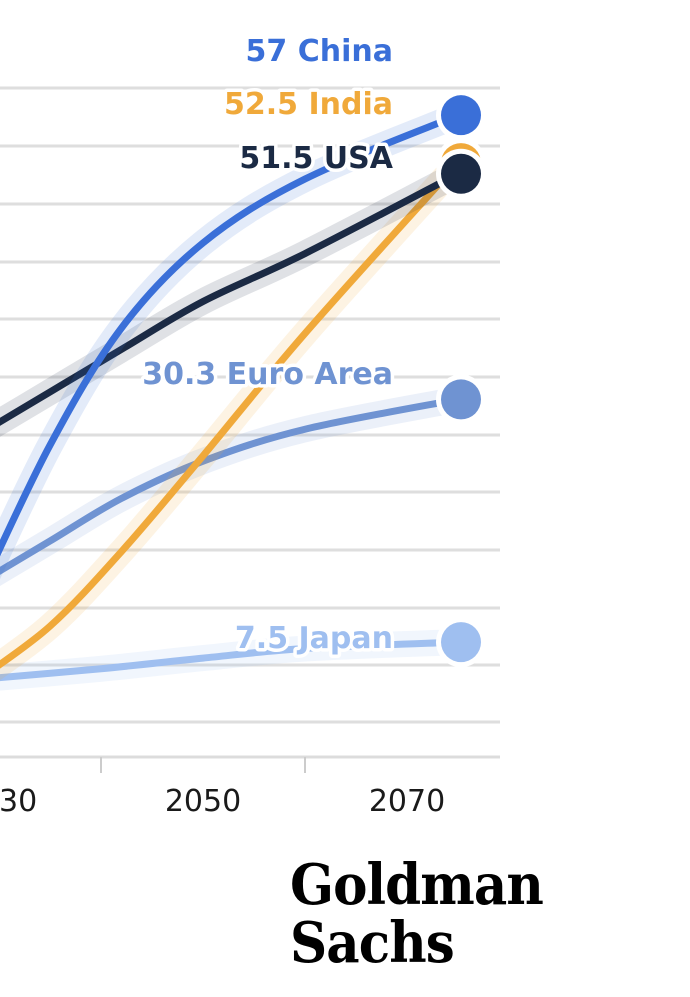  Describe the element at coordinates (250, 787) in the screenshot. I see `x-axis: 2030 2050 2070` at that location.